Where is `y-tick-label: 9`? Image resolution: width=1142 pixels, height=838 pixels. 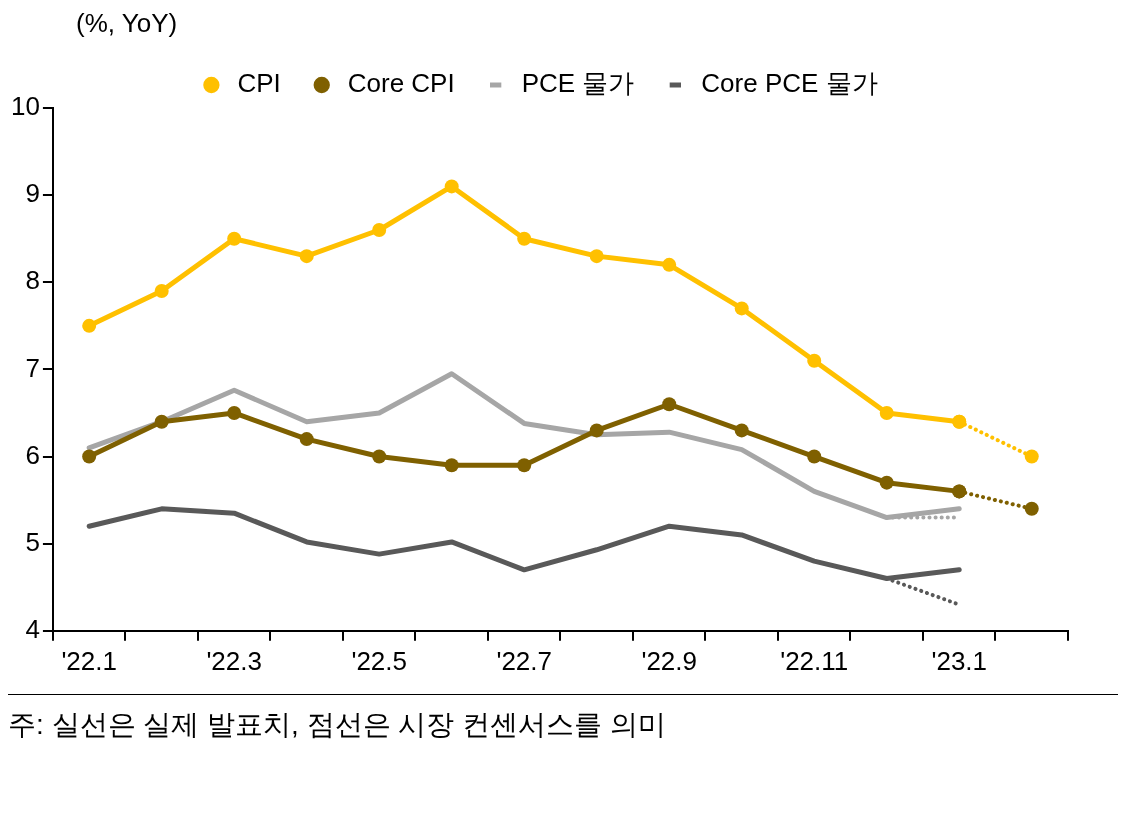
y-tick-label: 9 is located at coordinates (32, 193).